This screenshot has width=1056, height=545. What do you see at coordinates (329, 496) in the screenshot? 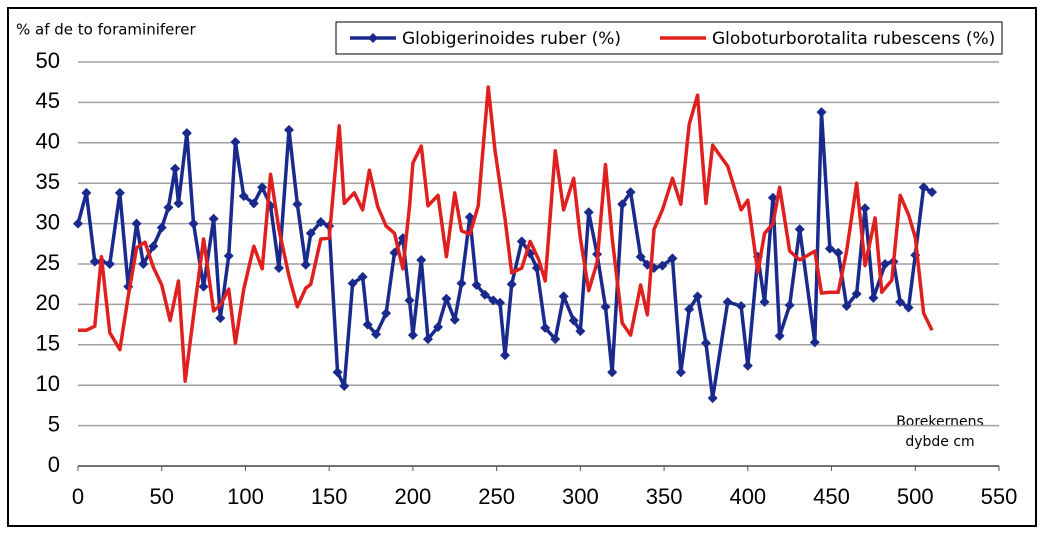
I see `x-tick-label: 150` at bounding box center [329, 496].